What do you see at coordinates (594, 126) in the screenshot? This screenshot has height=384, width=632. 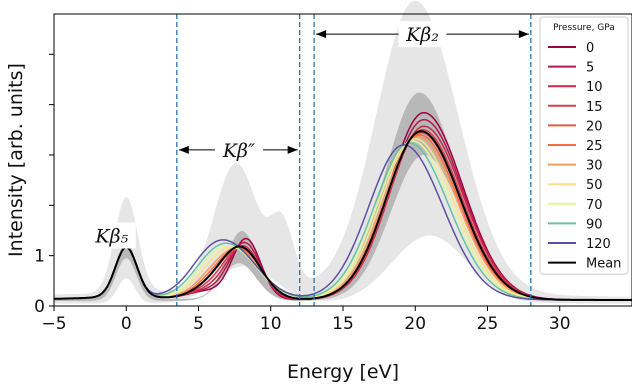 I see `legend-label-20: 20` at bounding box center [594, 126].